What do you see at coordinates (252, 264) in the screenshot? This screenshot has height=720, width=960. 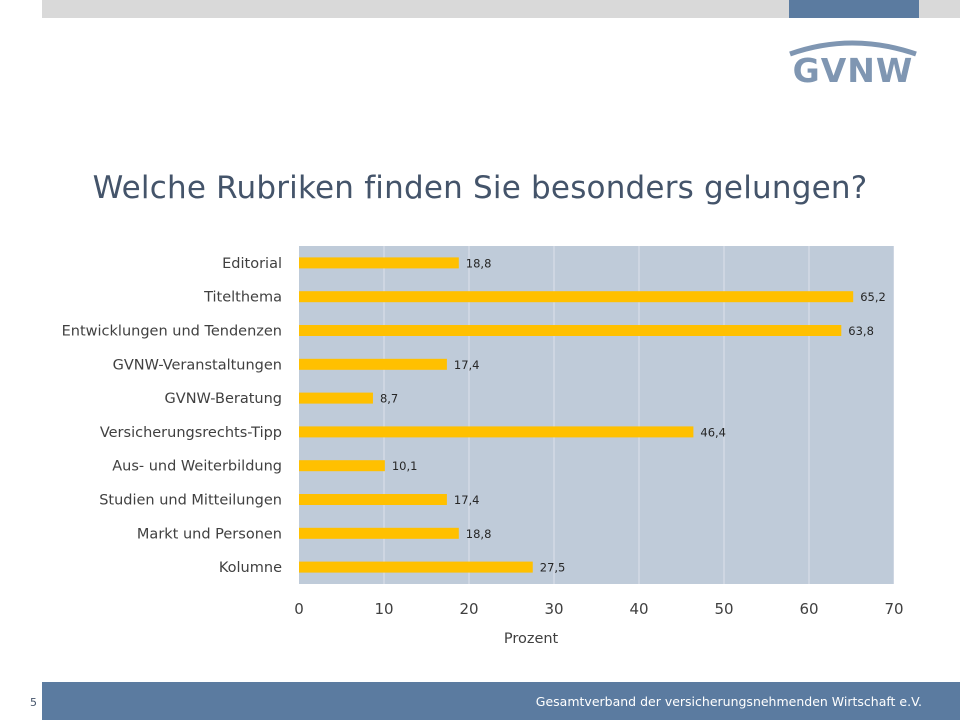 I see `category-label: Editorial` at bounding box center [252, 264].